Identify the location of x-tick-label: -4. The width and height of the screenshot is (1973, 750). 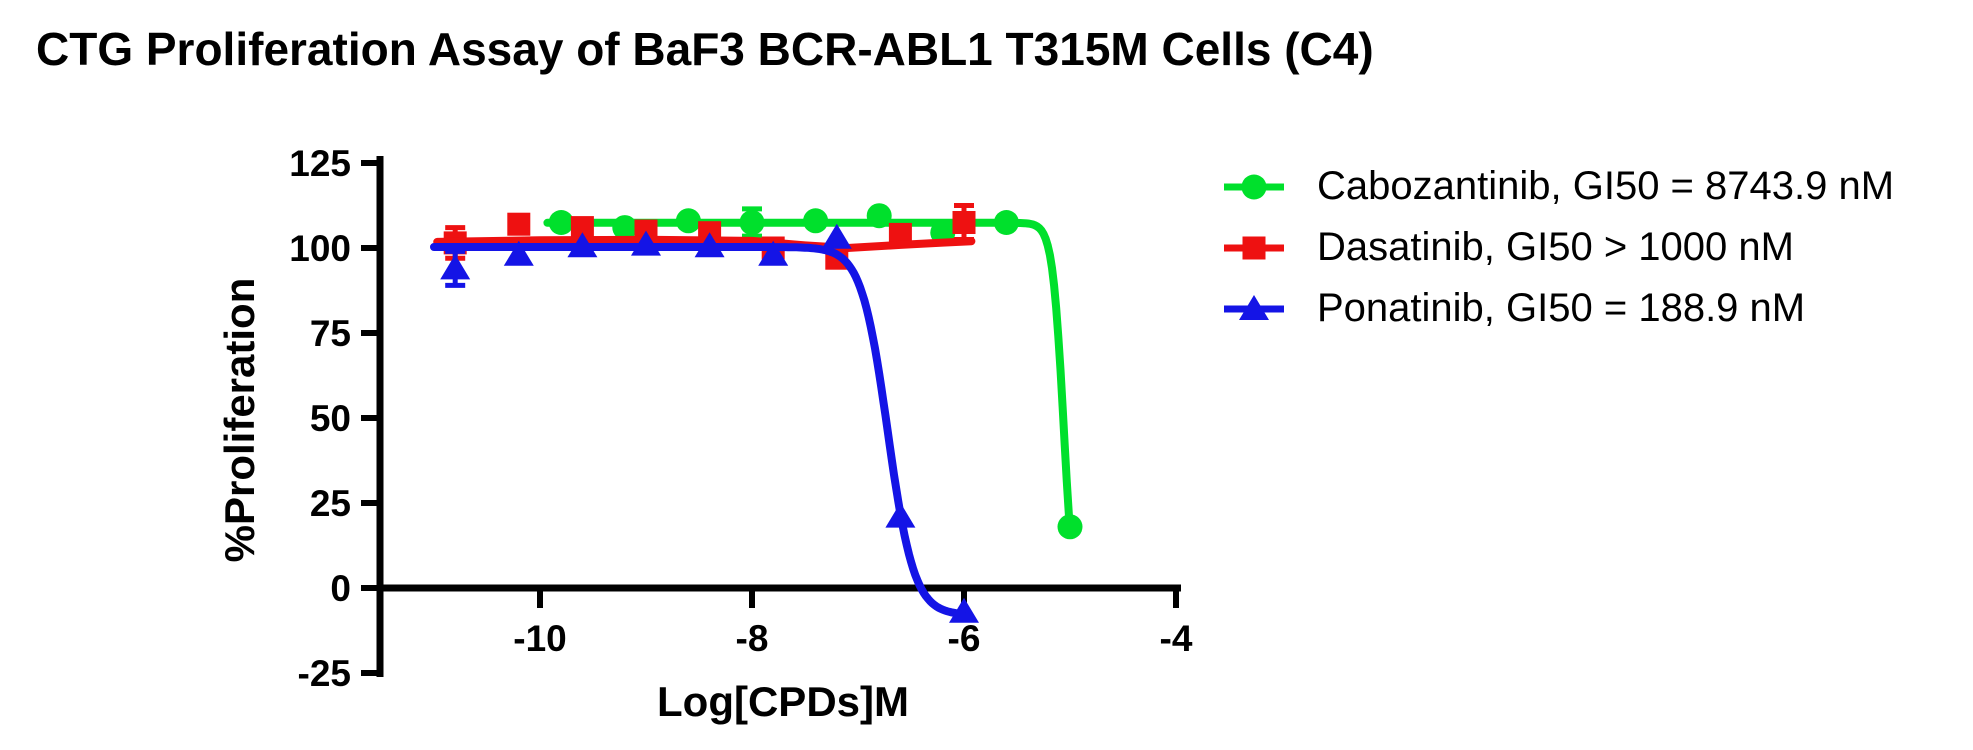
(1176, 638).